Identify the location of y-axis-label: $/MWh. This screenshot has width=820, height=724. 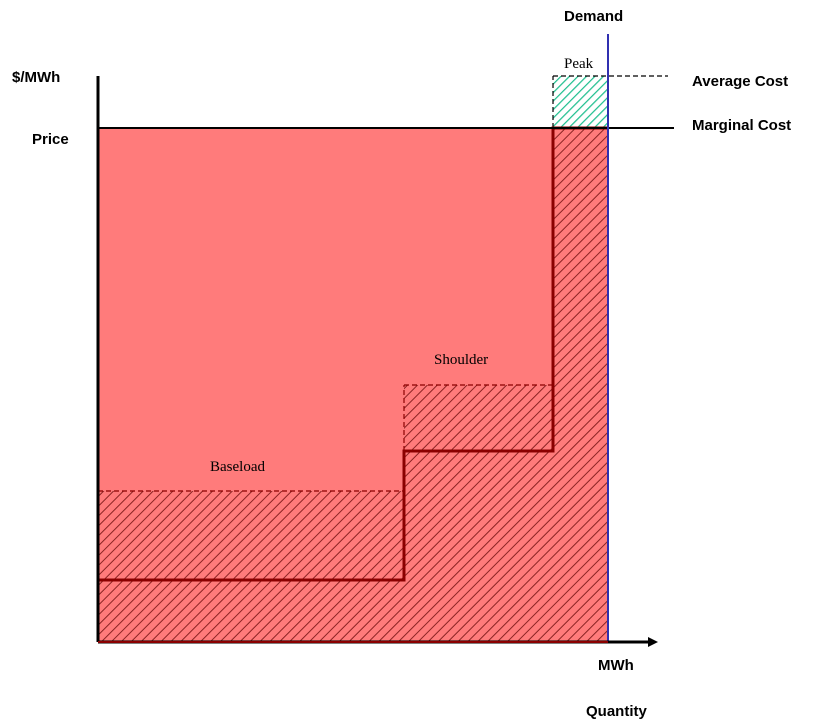
(36, 77).